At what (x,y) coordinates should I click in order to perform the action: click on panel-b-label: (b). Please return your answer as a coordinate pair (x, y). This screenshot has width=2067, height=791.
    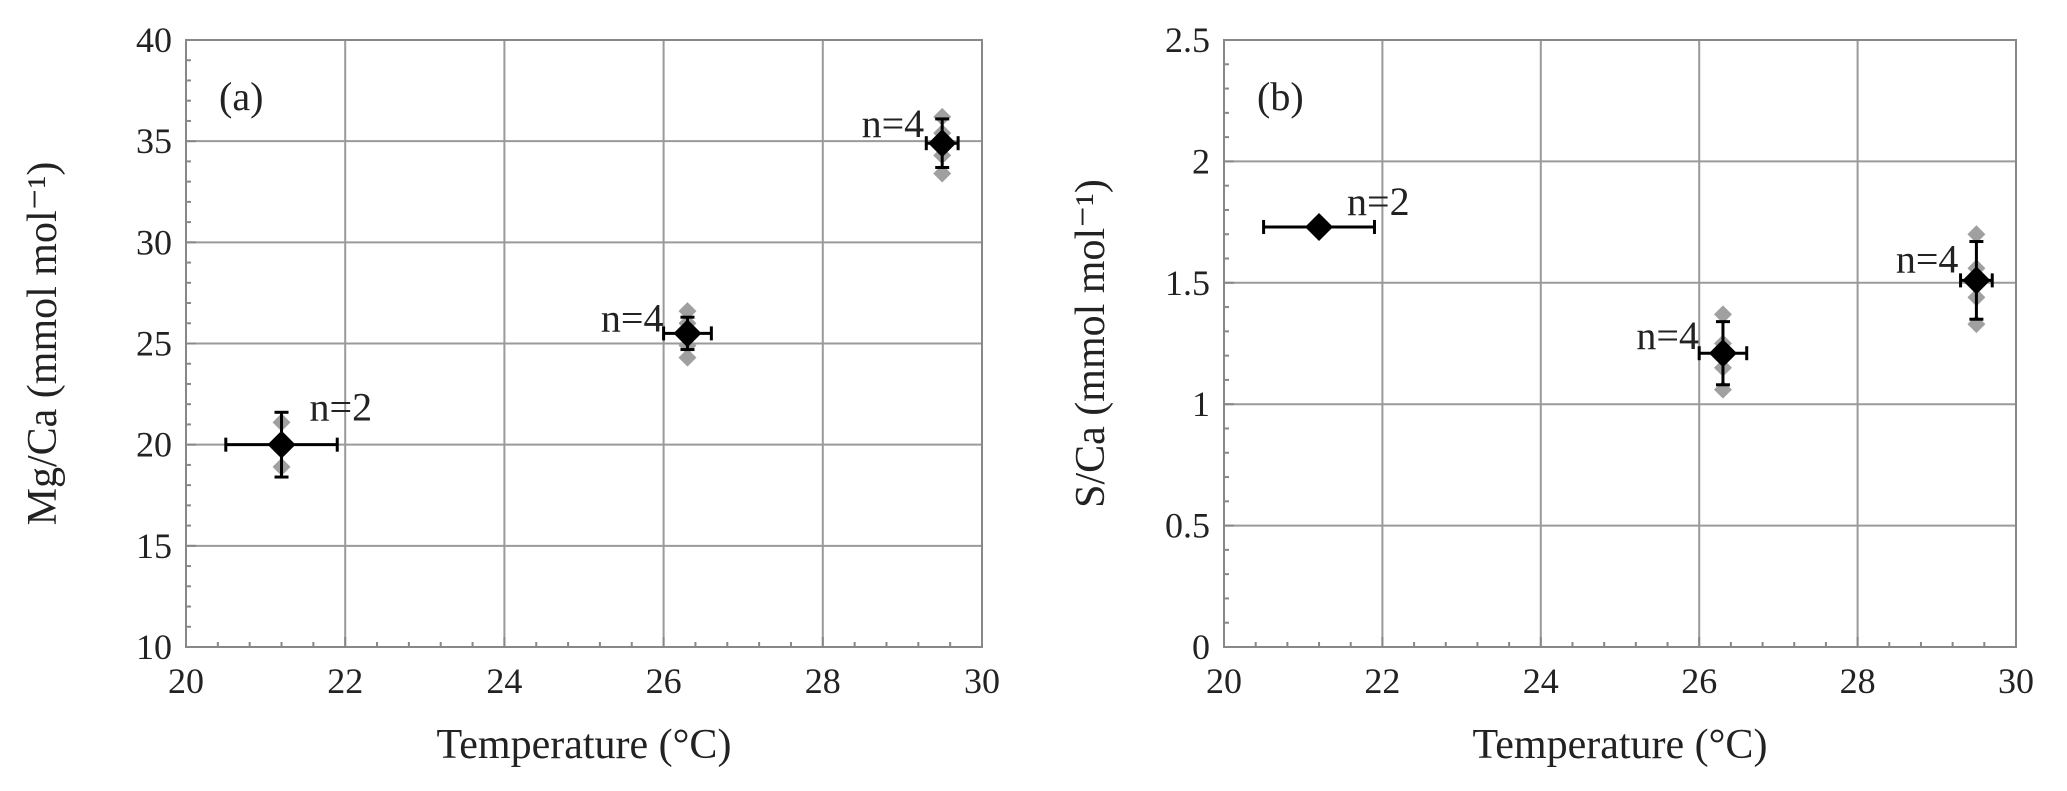
    Looking at the image, I should click on (1280, 96).